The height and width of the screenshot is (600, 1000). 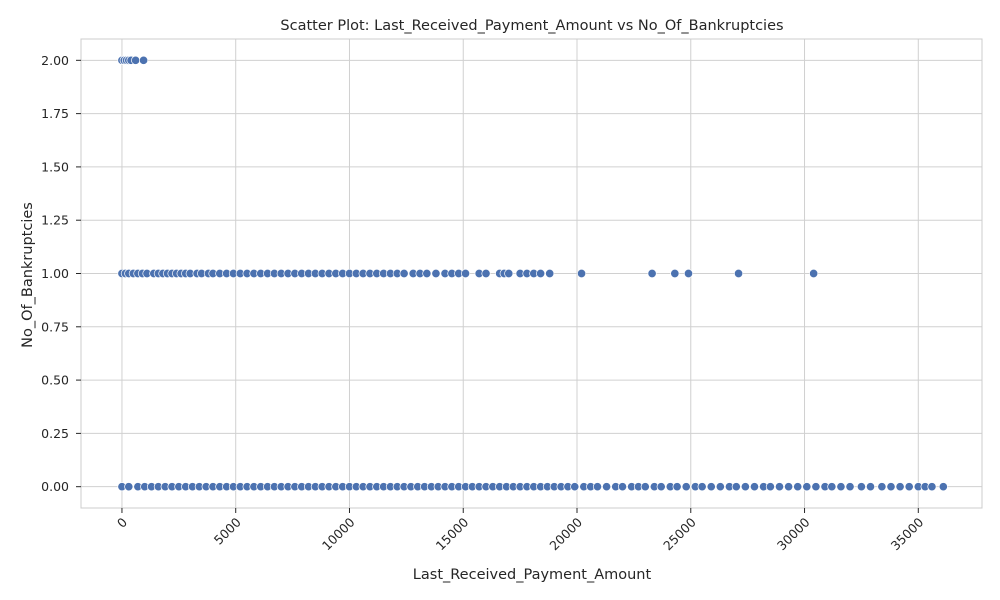 What do you see at coordinates (122, 522) in the screenshot?
I see `x-tick-label: 0` at bounding box center [122, 522].